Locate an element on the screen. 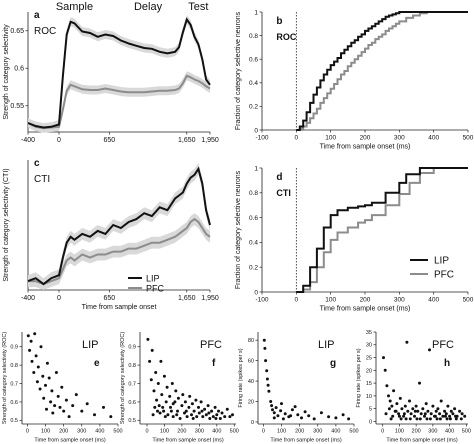 Image resolution: width=474 pixels, height=444 pixels. y-tick-label: 0.65 is located at coordinates (17, 31).